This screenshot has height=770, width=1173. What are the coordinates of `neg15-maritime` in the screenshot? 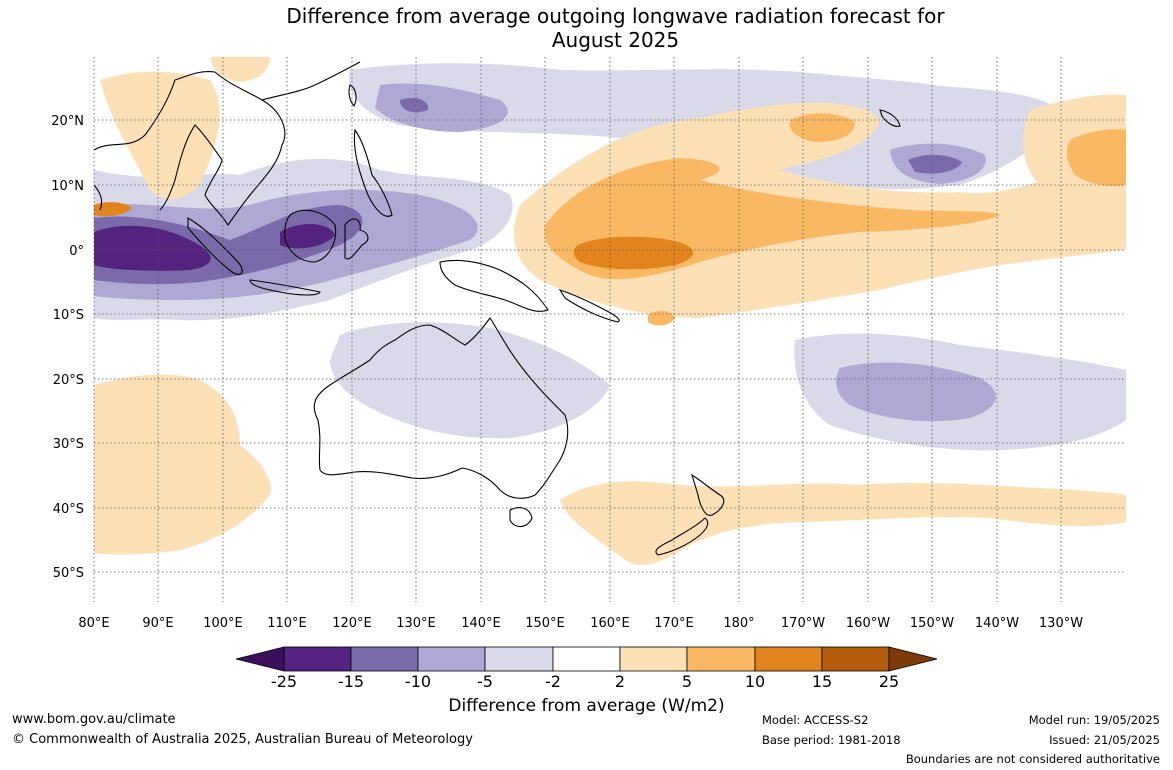 It's located at (307, 236).